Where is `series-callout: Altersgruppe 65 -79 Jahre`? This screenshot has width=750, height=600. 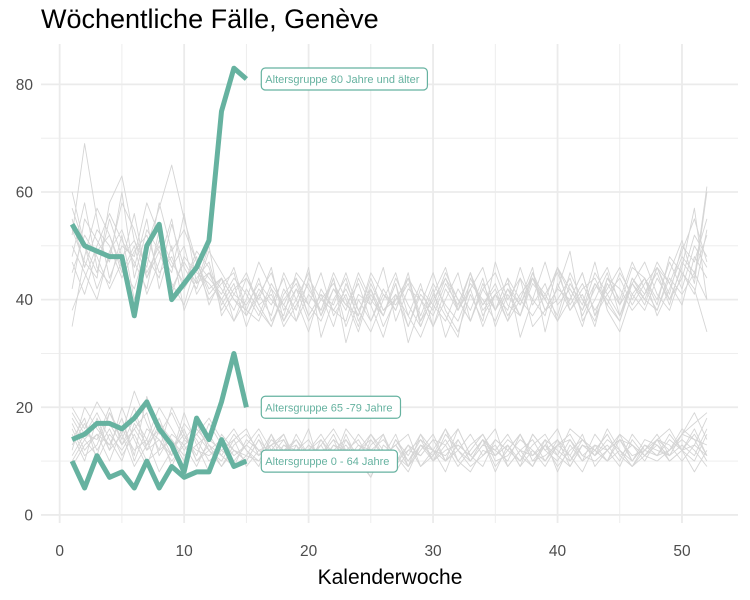
series-callout: Altersgruppe 65 -79 Jahre is located at coordinates (331, 407).